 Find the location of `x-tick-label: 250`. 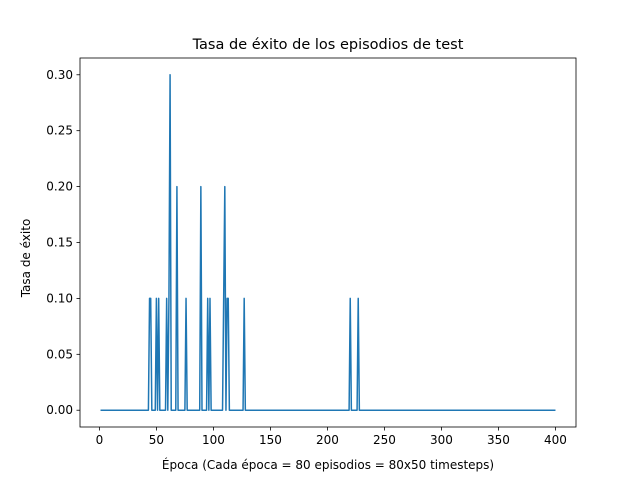

x-tick-label: 250 is located at coordinates (384, 440).